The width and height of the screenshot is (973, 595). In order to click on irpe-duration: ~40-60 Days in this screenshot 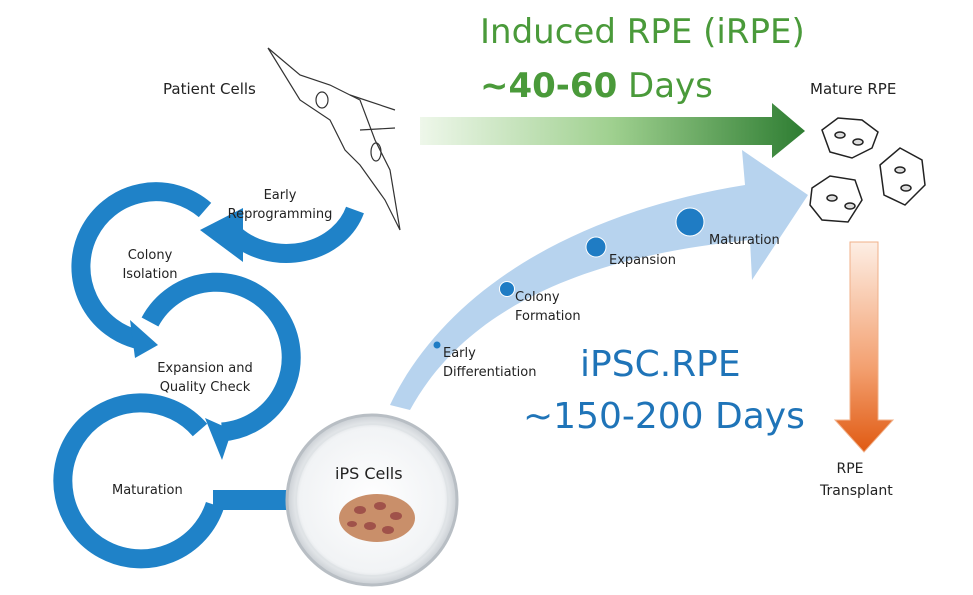, I will do `click(596, 86)`.